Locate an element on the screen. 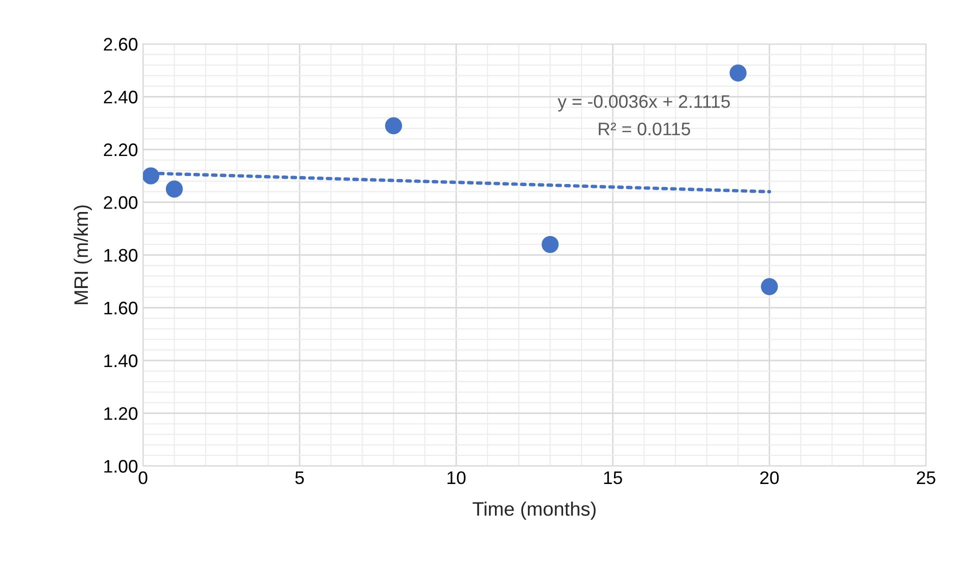  annotation: y = -0.0036x + 2.1115 is located at coordinates (644, 103).